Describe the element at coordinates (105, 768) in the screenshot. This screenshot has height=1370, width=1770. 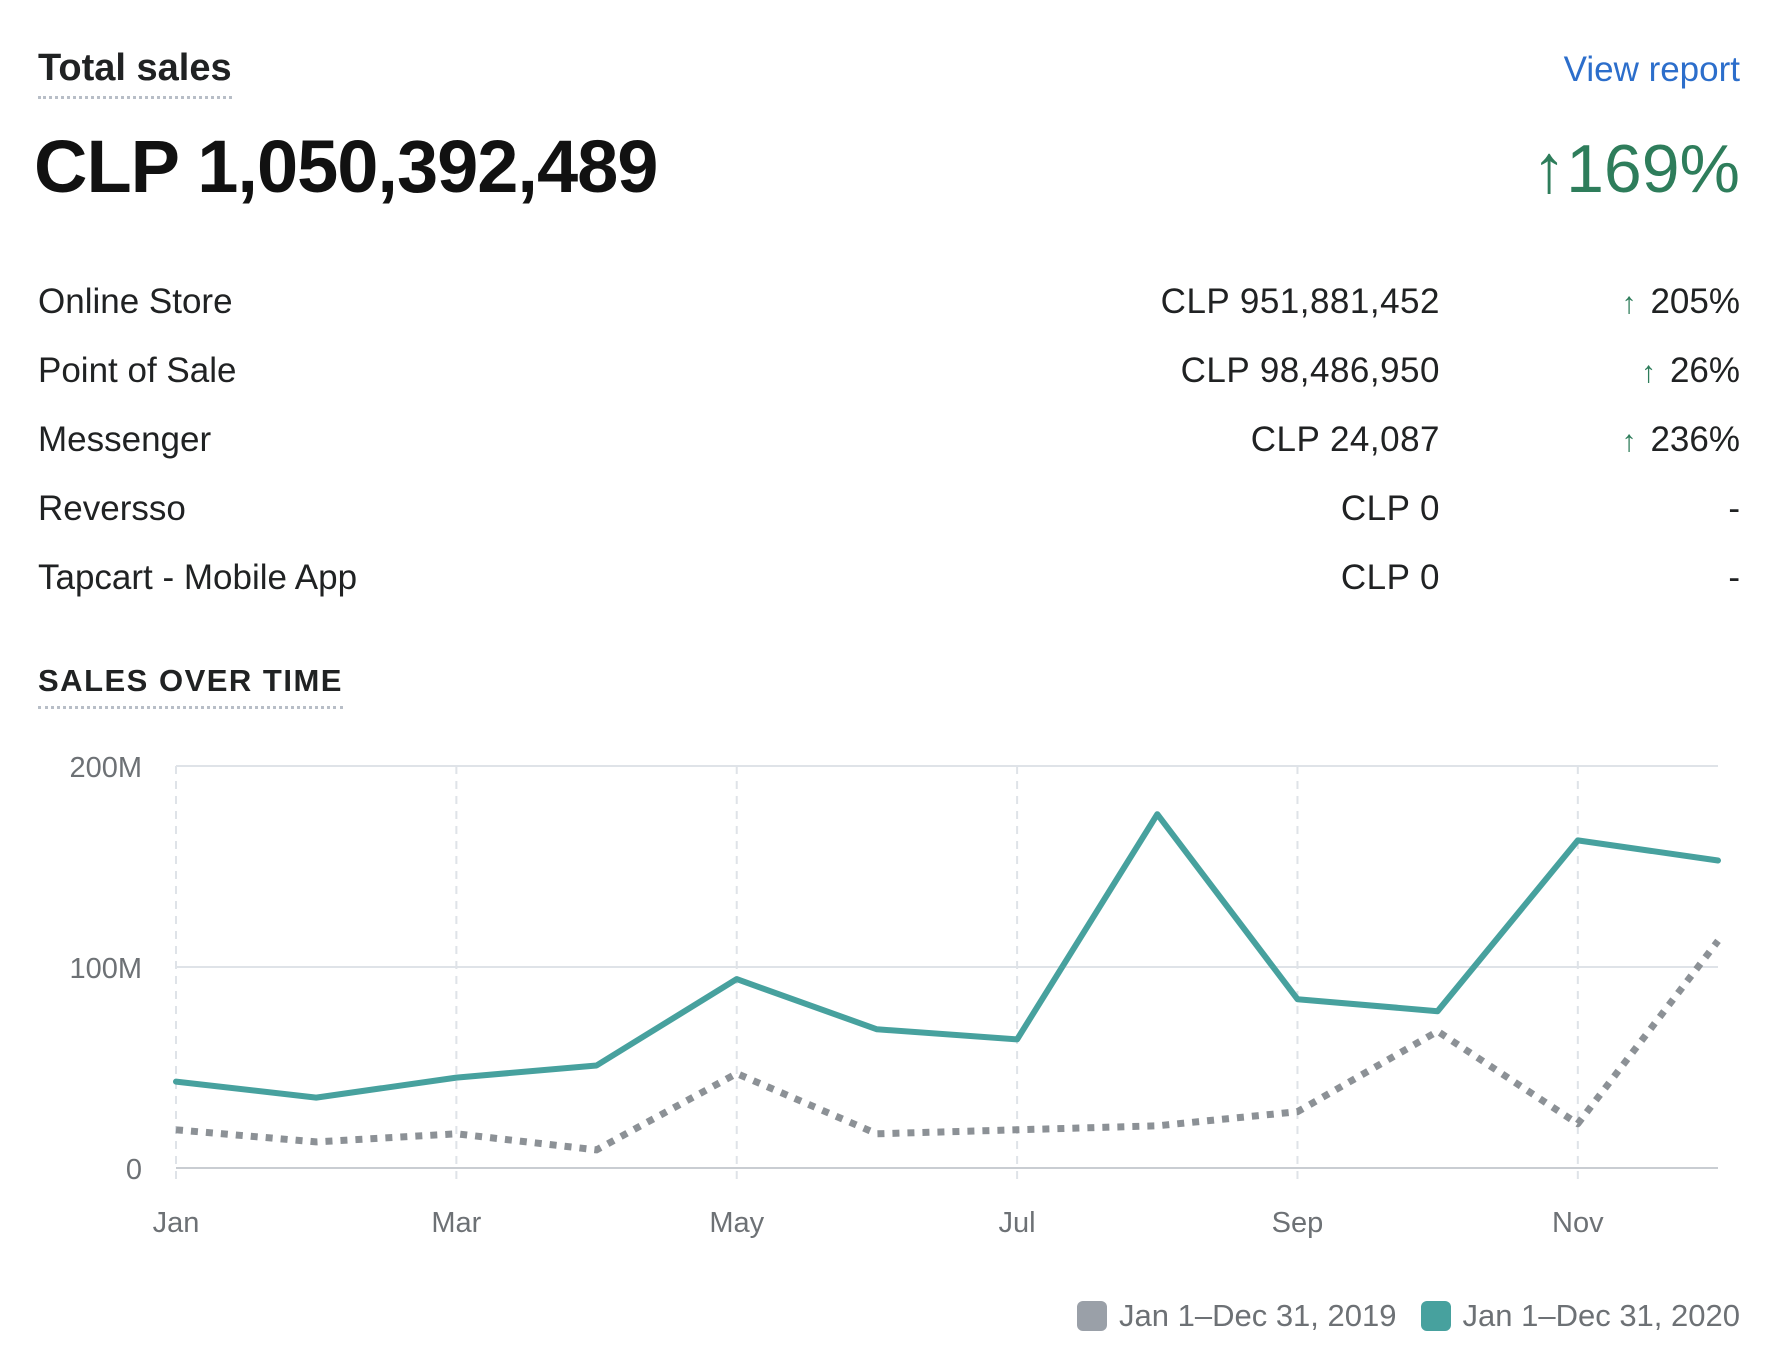
I see `y-tick-label: 200M` at that location.